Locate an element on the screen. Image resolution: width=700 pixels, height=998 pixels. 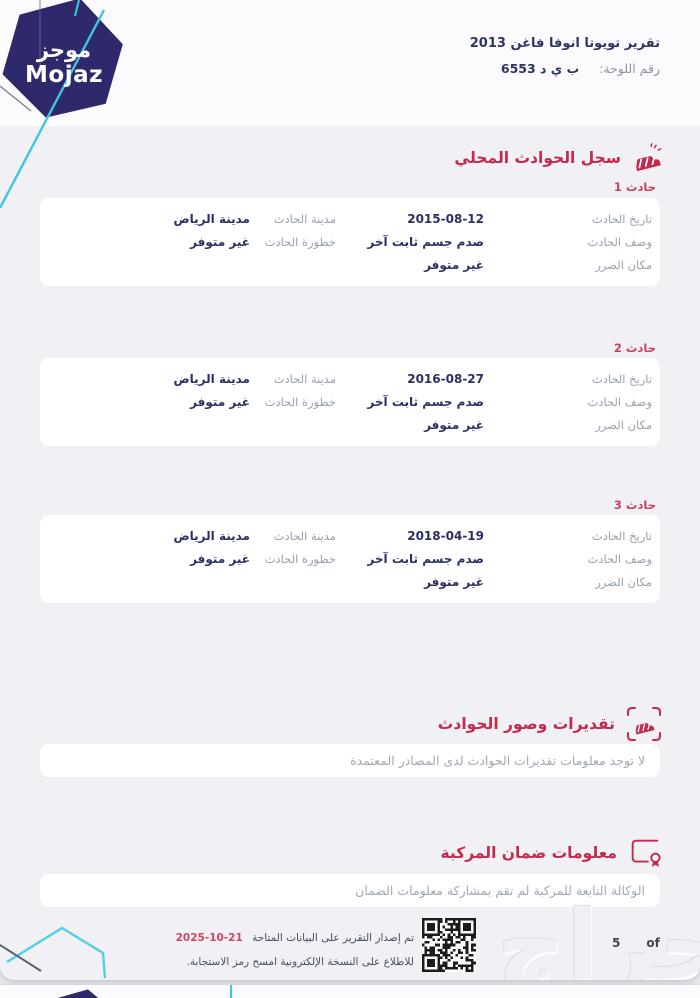
estimates-section-header: تقديرات وصور الحوادث is located at coordinates (551, 724).